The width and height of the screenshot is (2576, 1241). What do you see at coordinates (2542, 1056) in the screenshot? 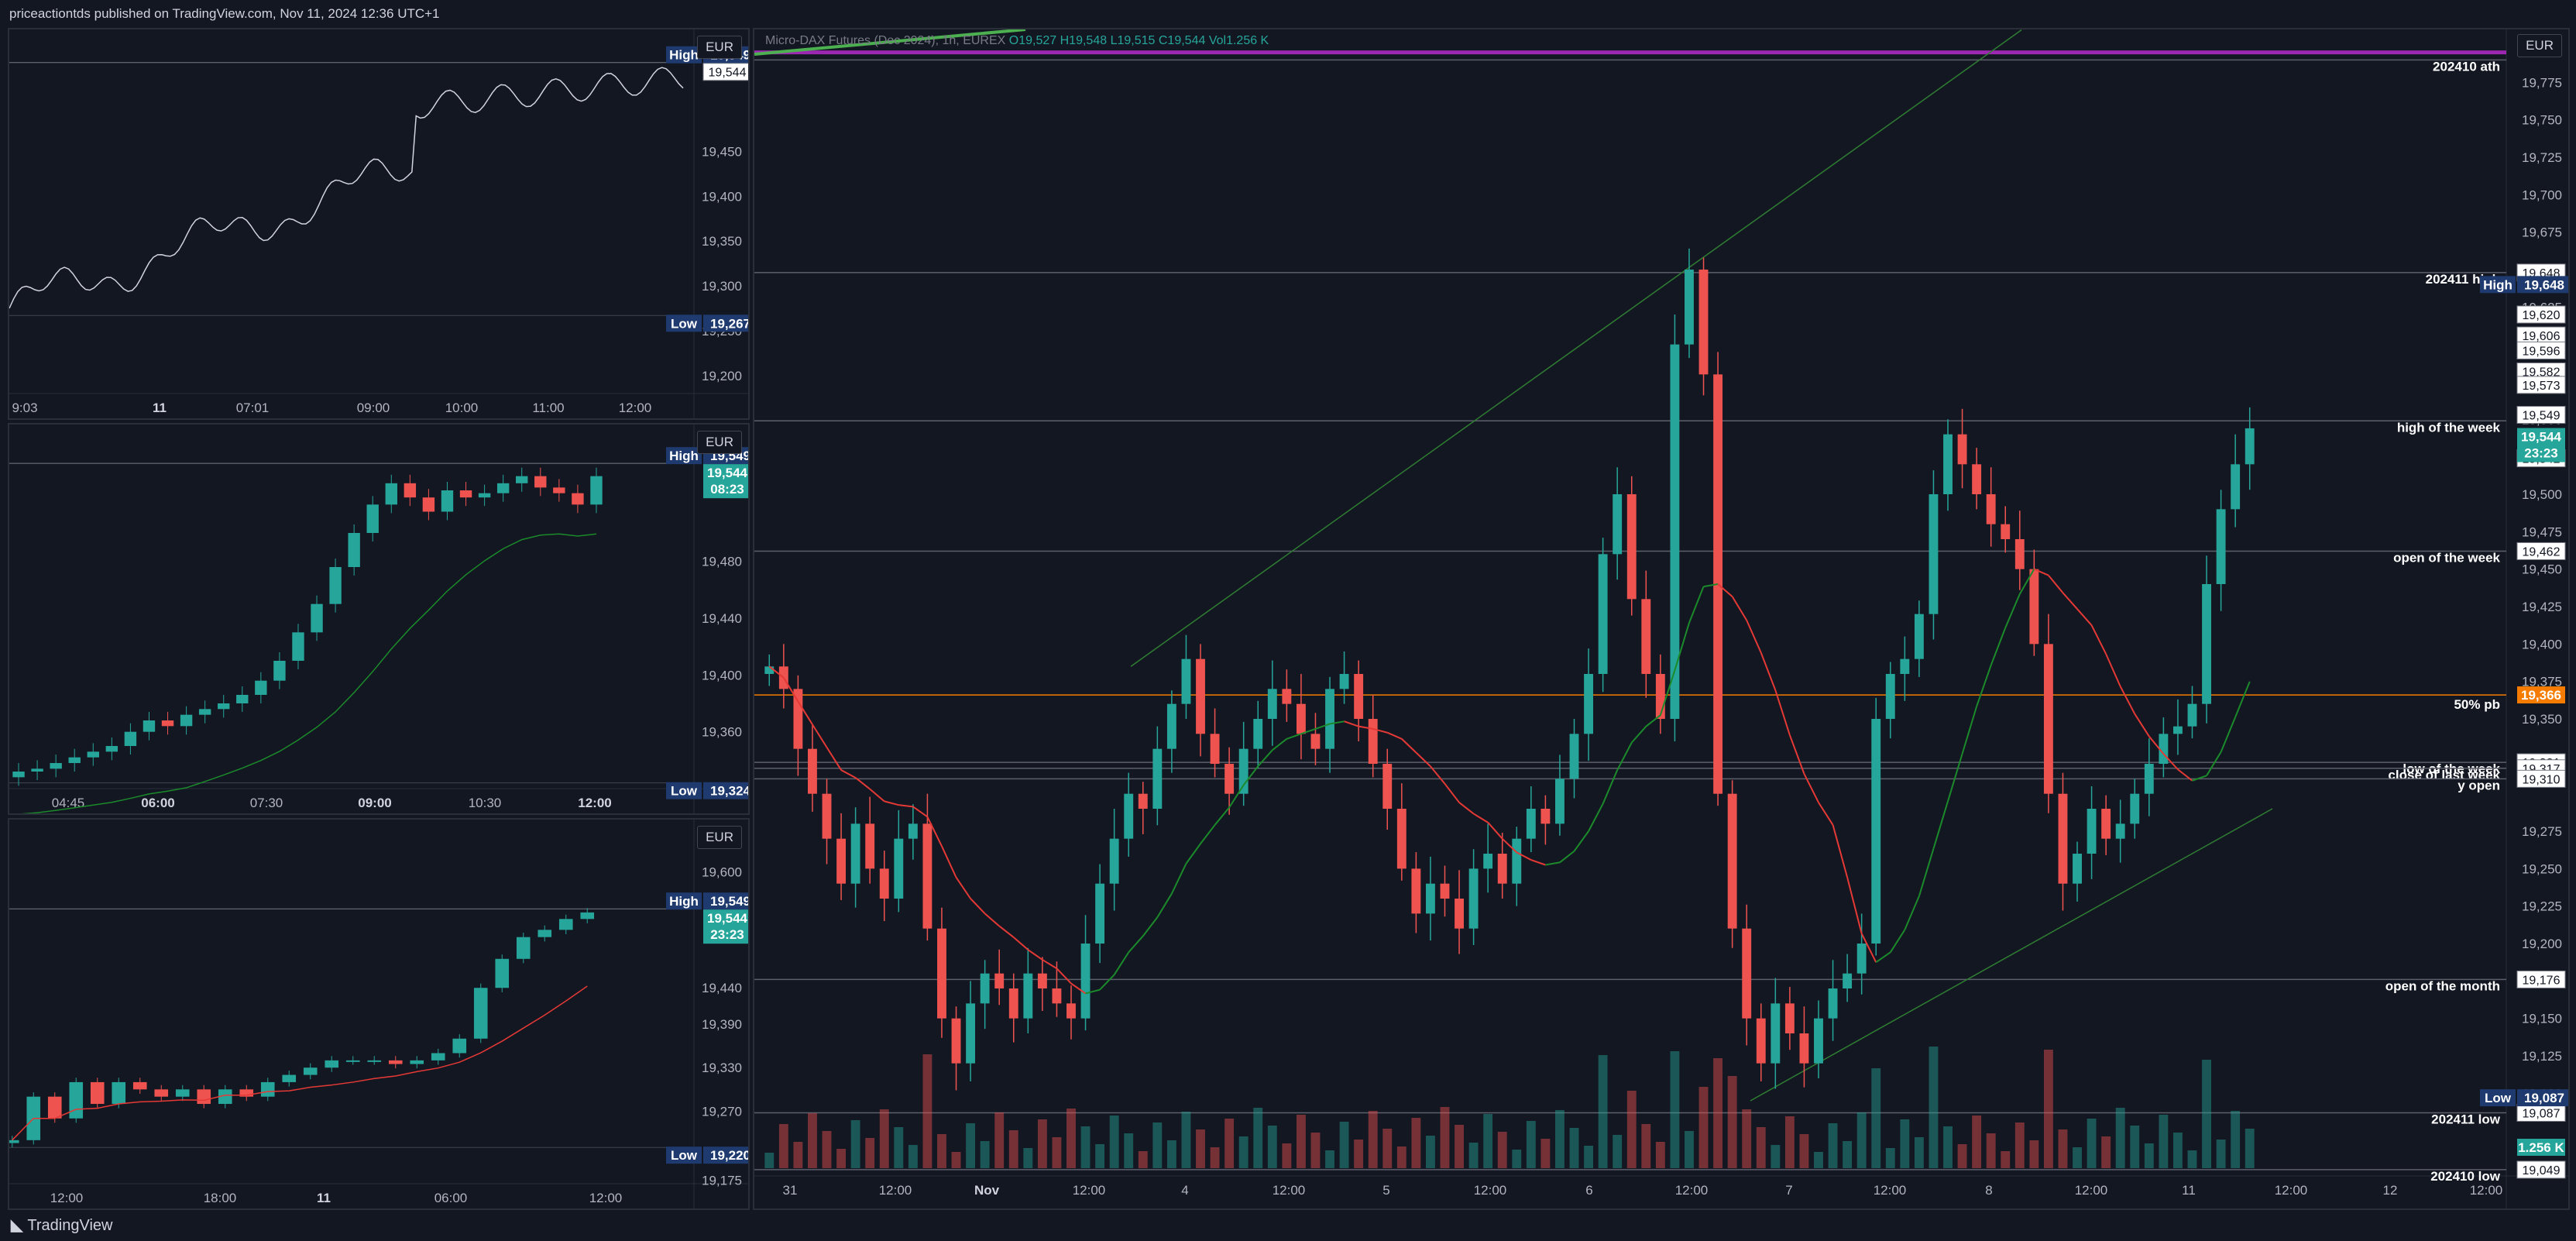
I see `price-tick: 19,125` at bounding box center [2542, 1056].